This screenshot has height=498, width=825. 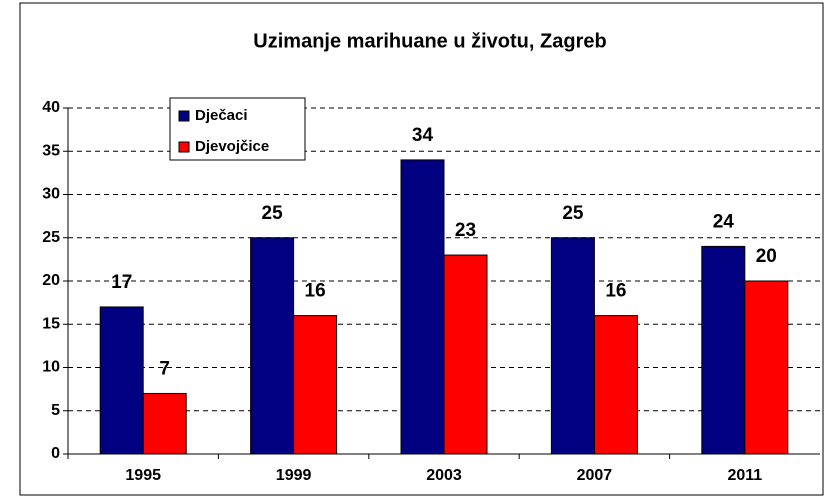 What do you see at coordinates (164, 368) in the screenshot?
I see `data-label: 7` at bounding box center [164, 368].